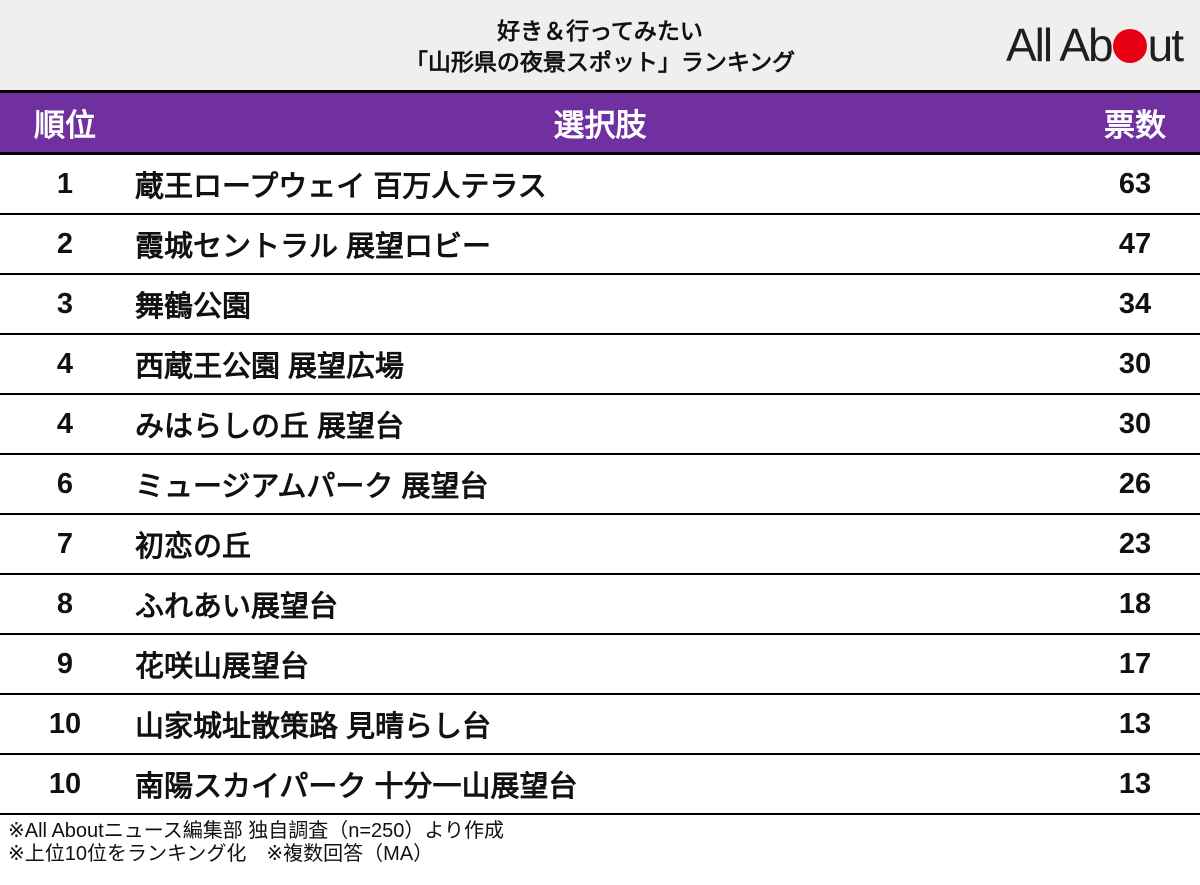 The width and height of the screenshot is (1200, 885). Describe the element at coordinates (65, 183) in the screenshot. I see `rank-cell: 1` at that location.